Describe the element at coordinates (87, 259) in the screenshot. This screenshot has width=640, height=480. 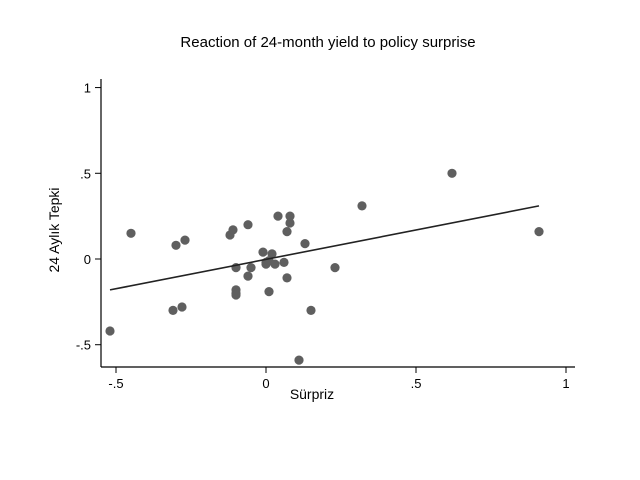
I see `y-tick-label: 0` at that location.